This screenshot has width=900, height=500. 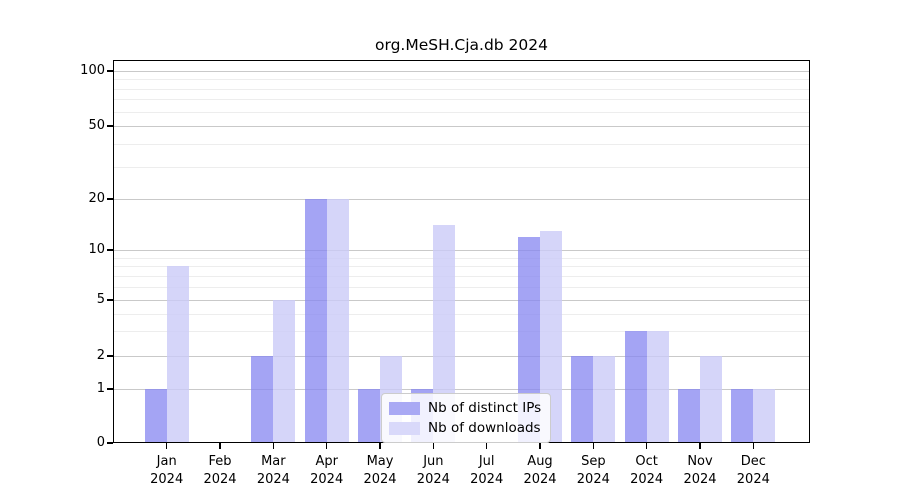 I want to click on legend-label-1: Nb of downloads, so click(x=484, y=428).